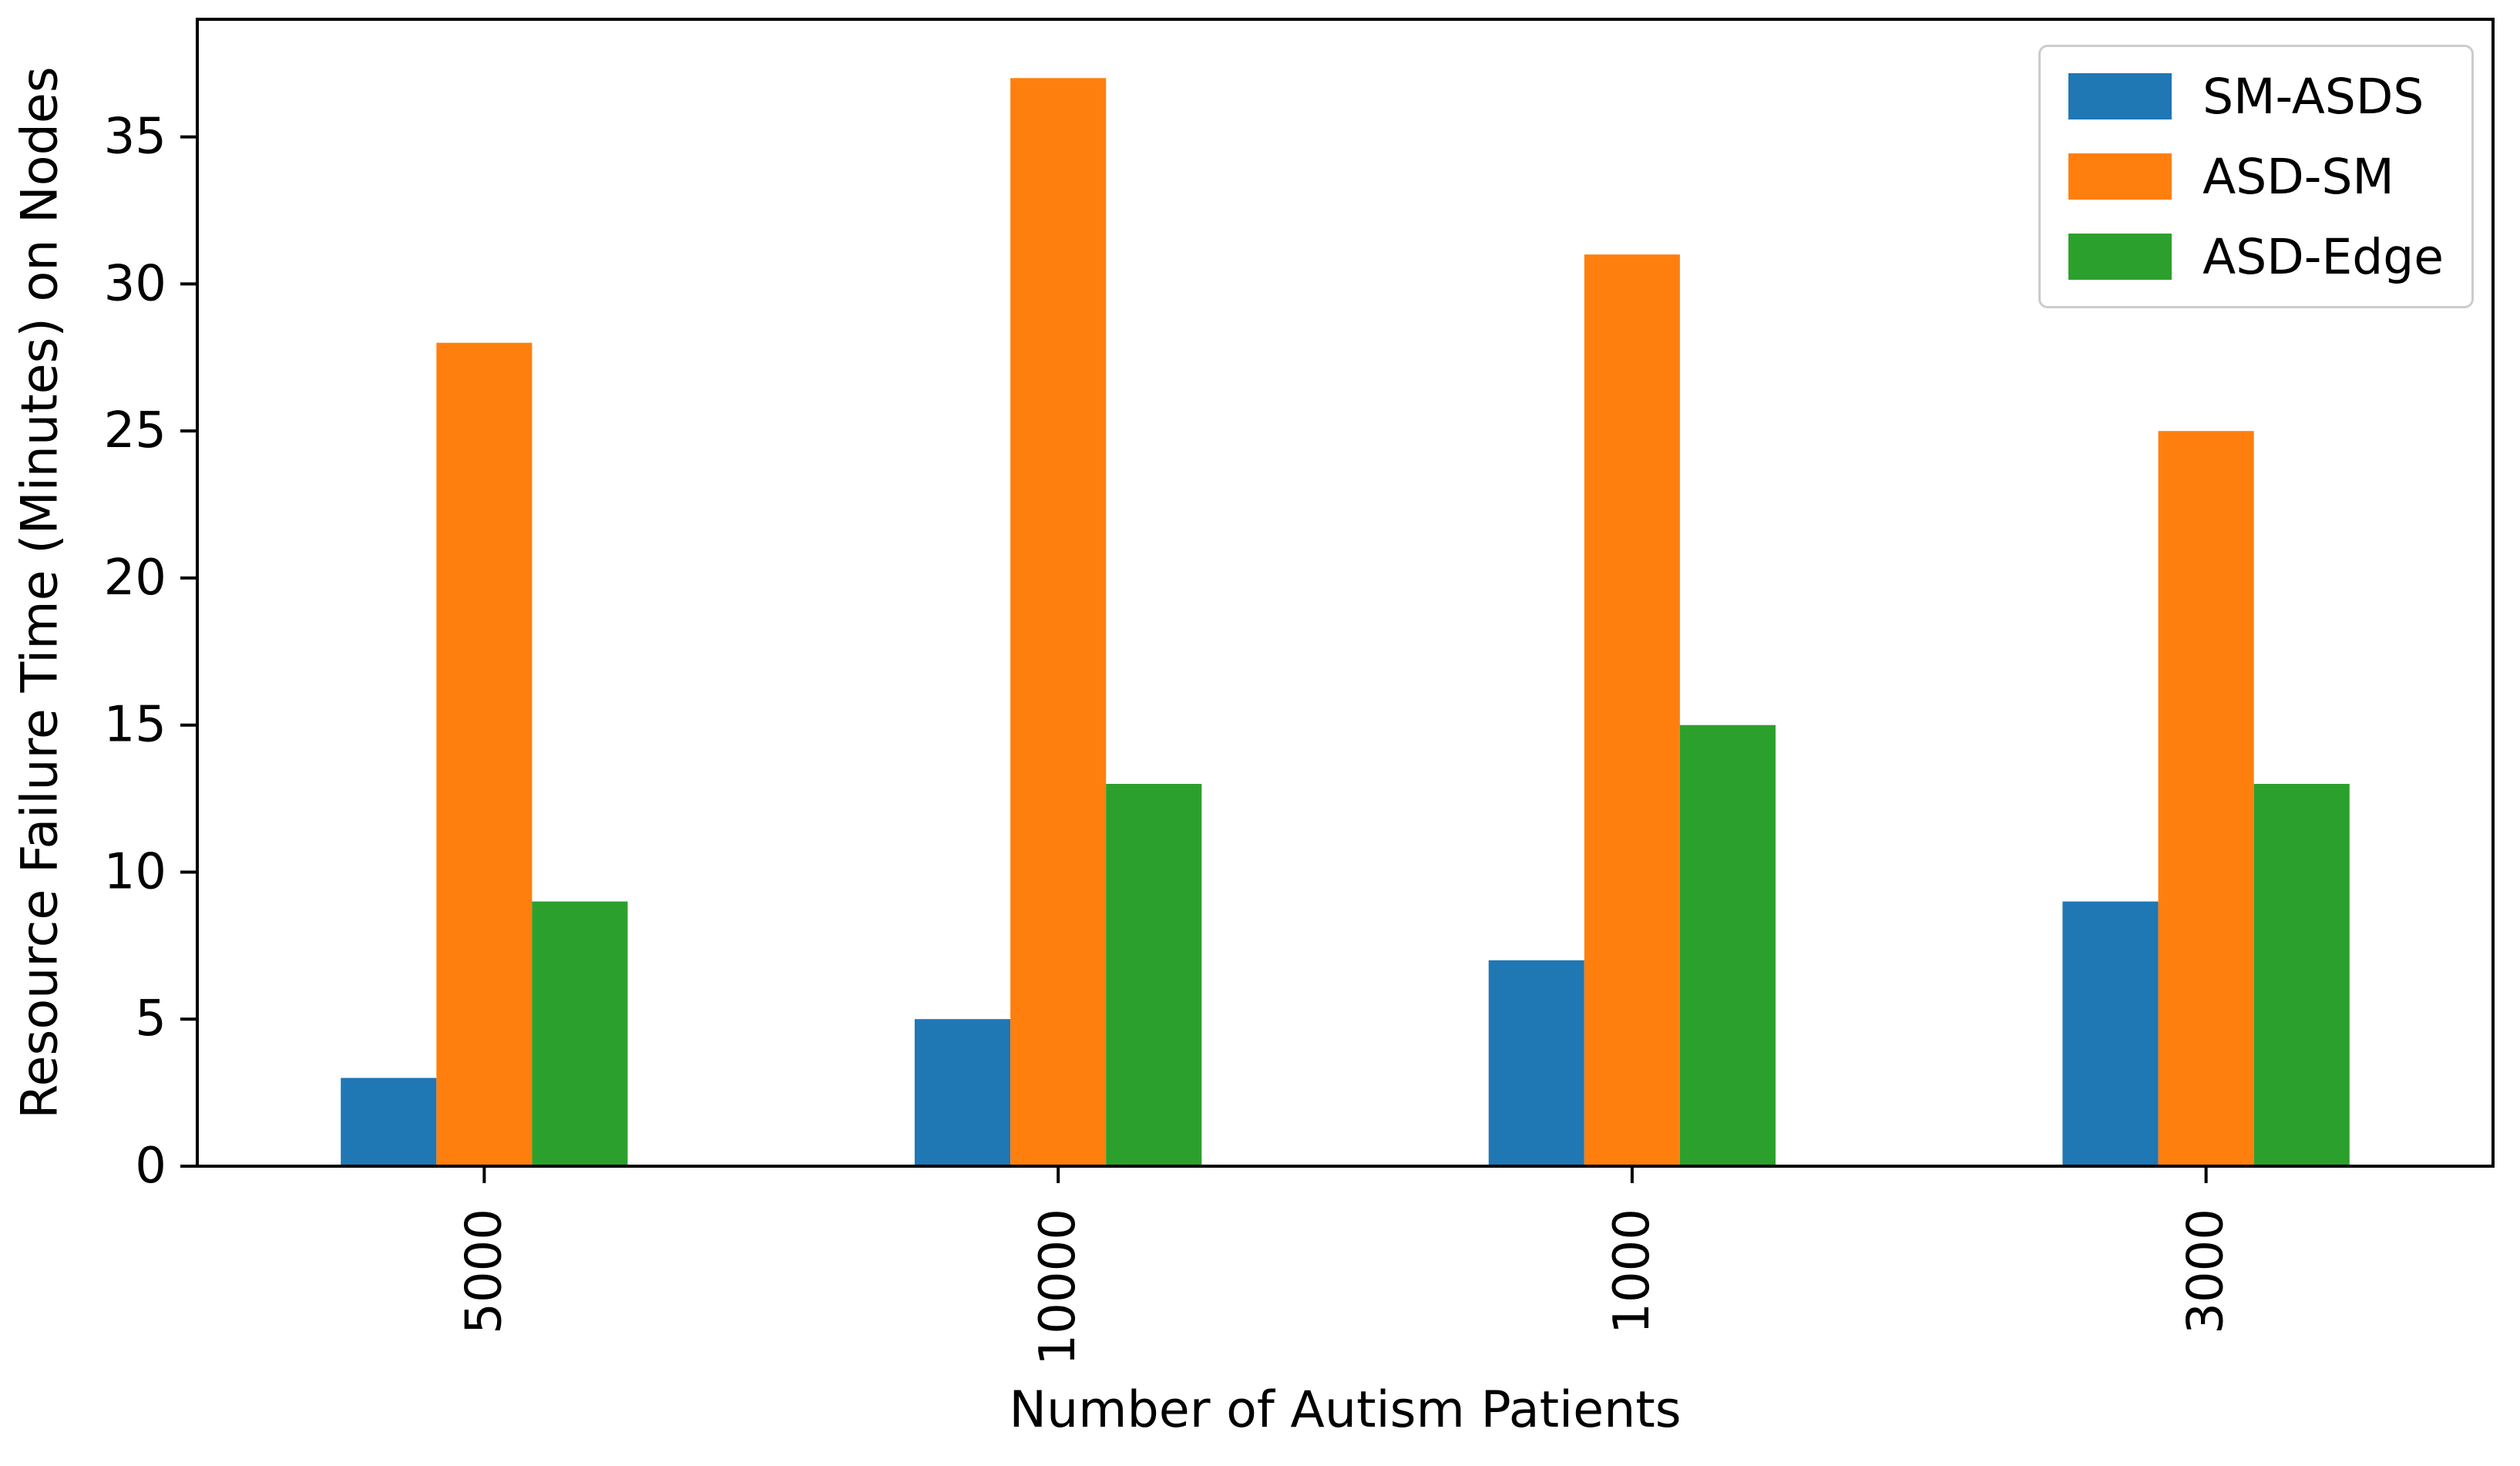 This screenshot has height=1466, width=2520. I want to click on x-tick-label: 5000, so click(483, 1271).